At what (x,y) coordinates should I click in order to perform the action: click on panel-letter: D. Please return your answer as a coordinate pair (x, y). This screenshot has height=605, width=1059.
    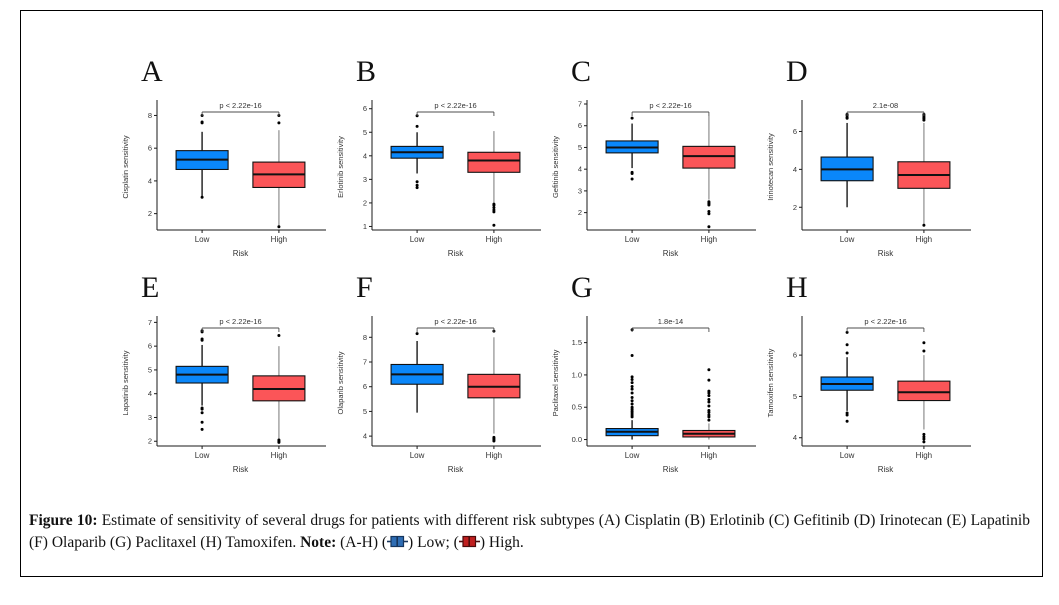
    Looking at the image, I should click on (797, 71).